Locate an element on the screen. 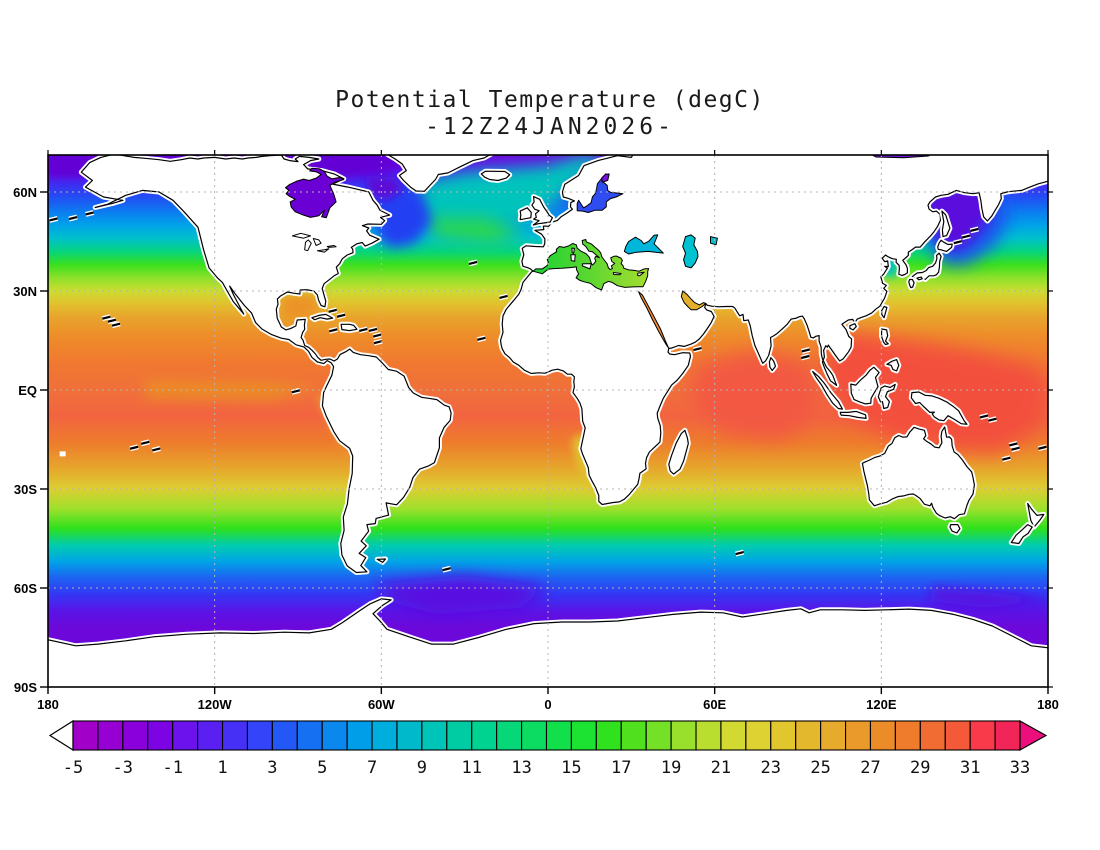  colorbar-tick-label: 33 is located at coordinates (1020, 768).